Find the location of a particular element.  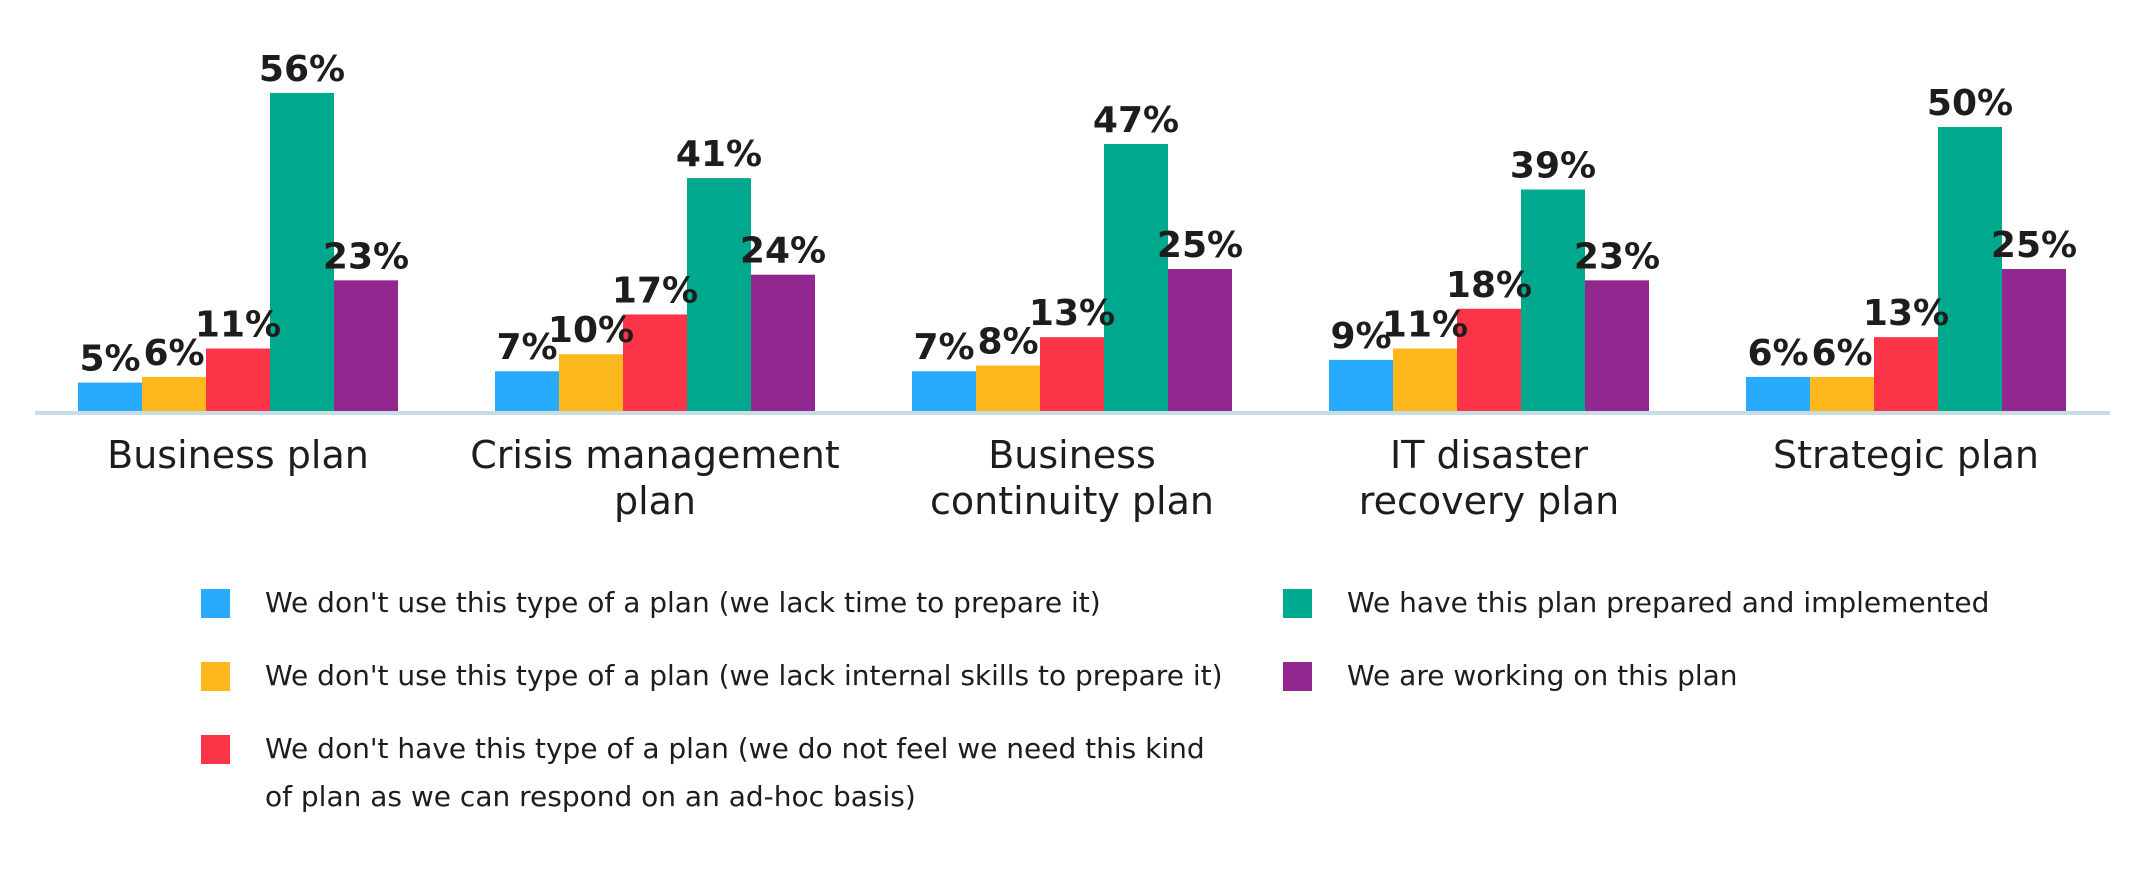

value-label-it-disaster-recovery-plan-series-1: 9% is located at coordinates (1360, 336).